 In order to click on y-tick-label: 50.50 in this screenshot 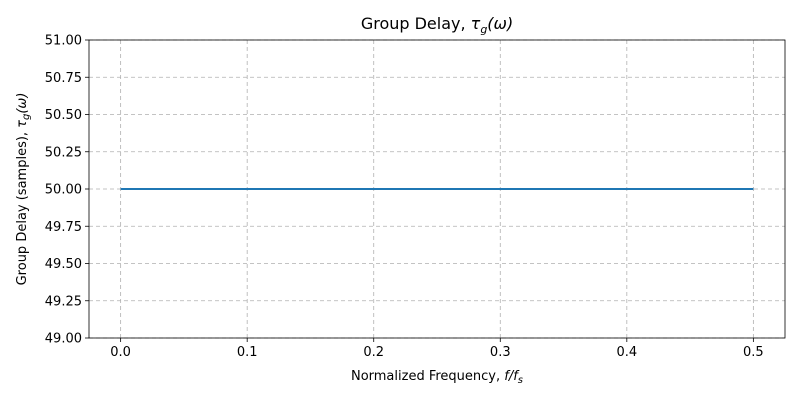, I will do `click(63, 115)`.